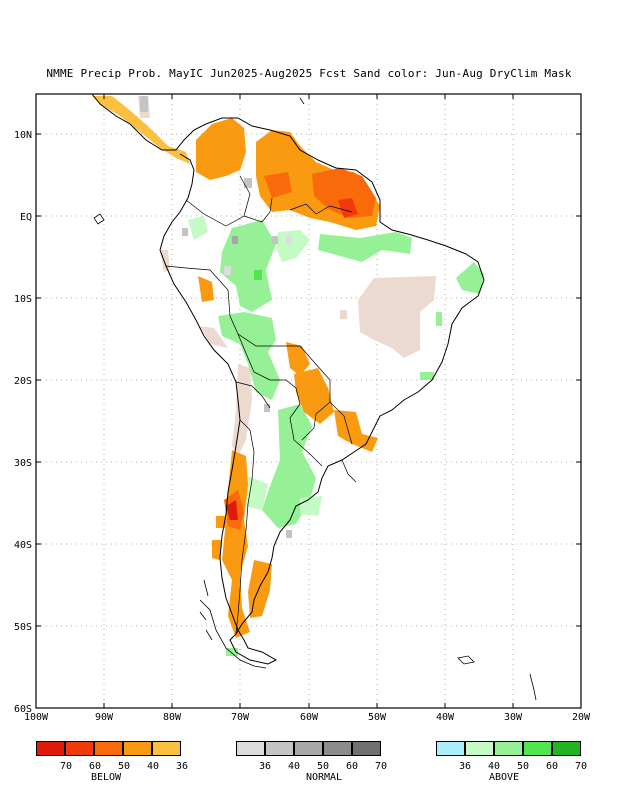 The height and width of the screenshot is (800, 618). I want to click on lon-label: 40W, so click(445, 717).